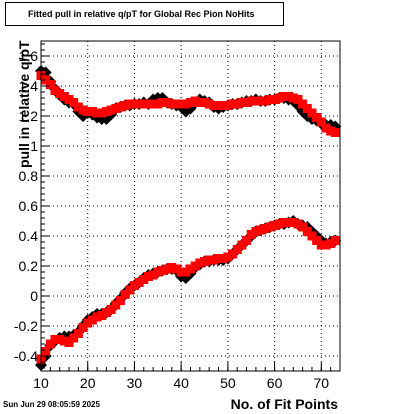 The width and height of the screenshot is (400, 414). What do you see at coordinates (41, 383) in the screenshot?
I see `x-tick-label: 10` at bounding box center [41, 383].